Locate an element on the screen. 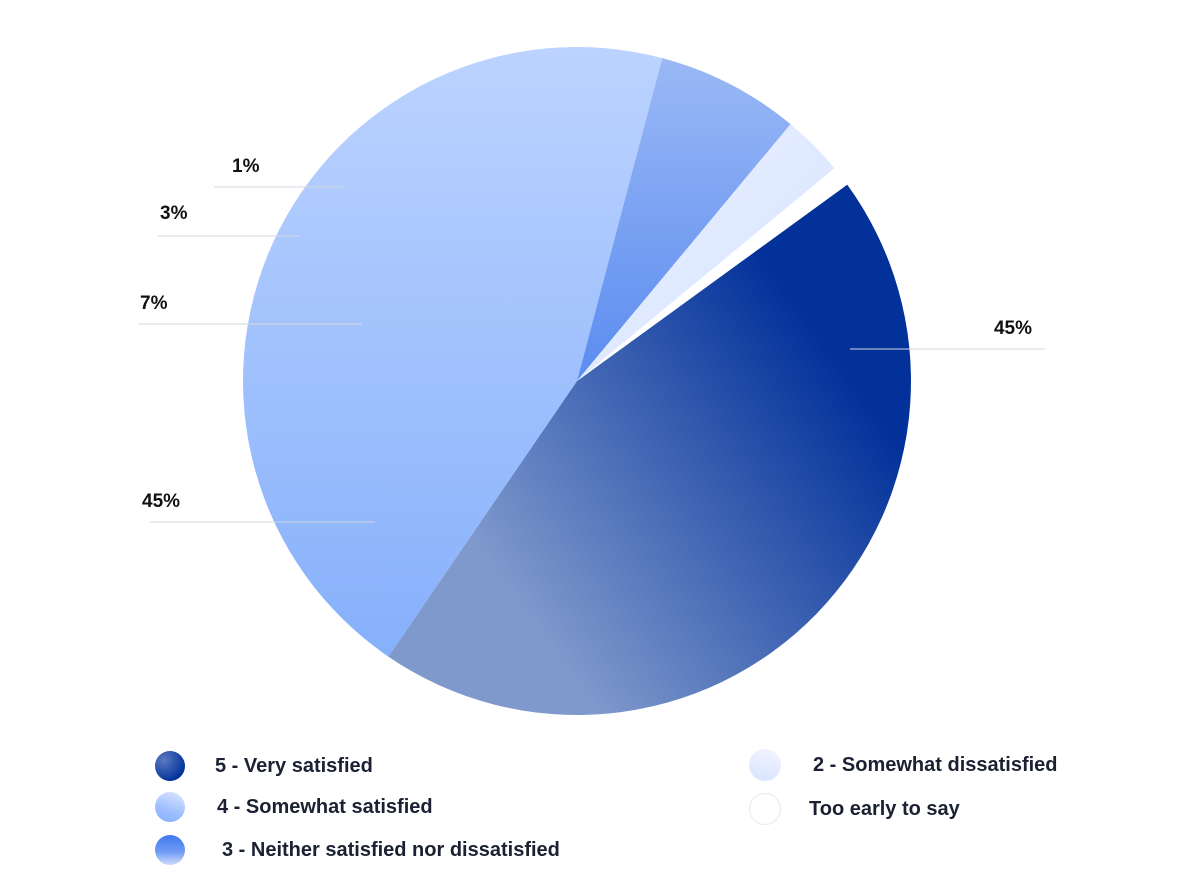 The image size is (1200, 896). pie-slice-somewhat-dissatisfied is located at coordinates (706, 253).